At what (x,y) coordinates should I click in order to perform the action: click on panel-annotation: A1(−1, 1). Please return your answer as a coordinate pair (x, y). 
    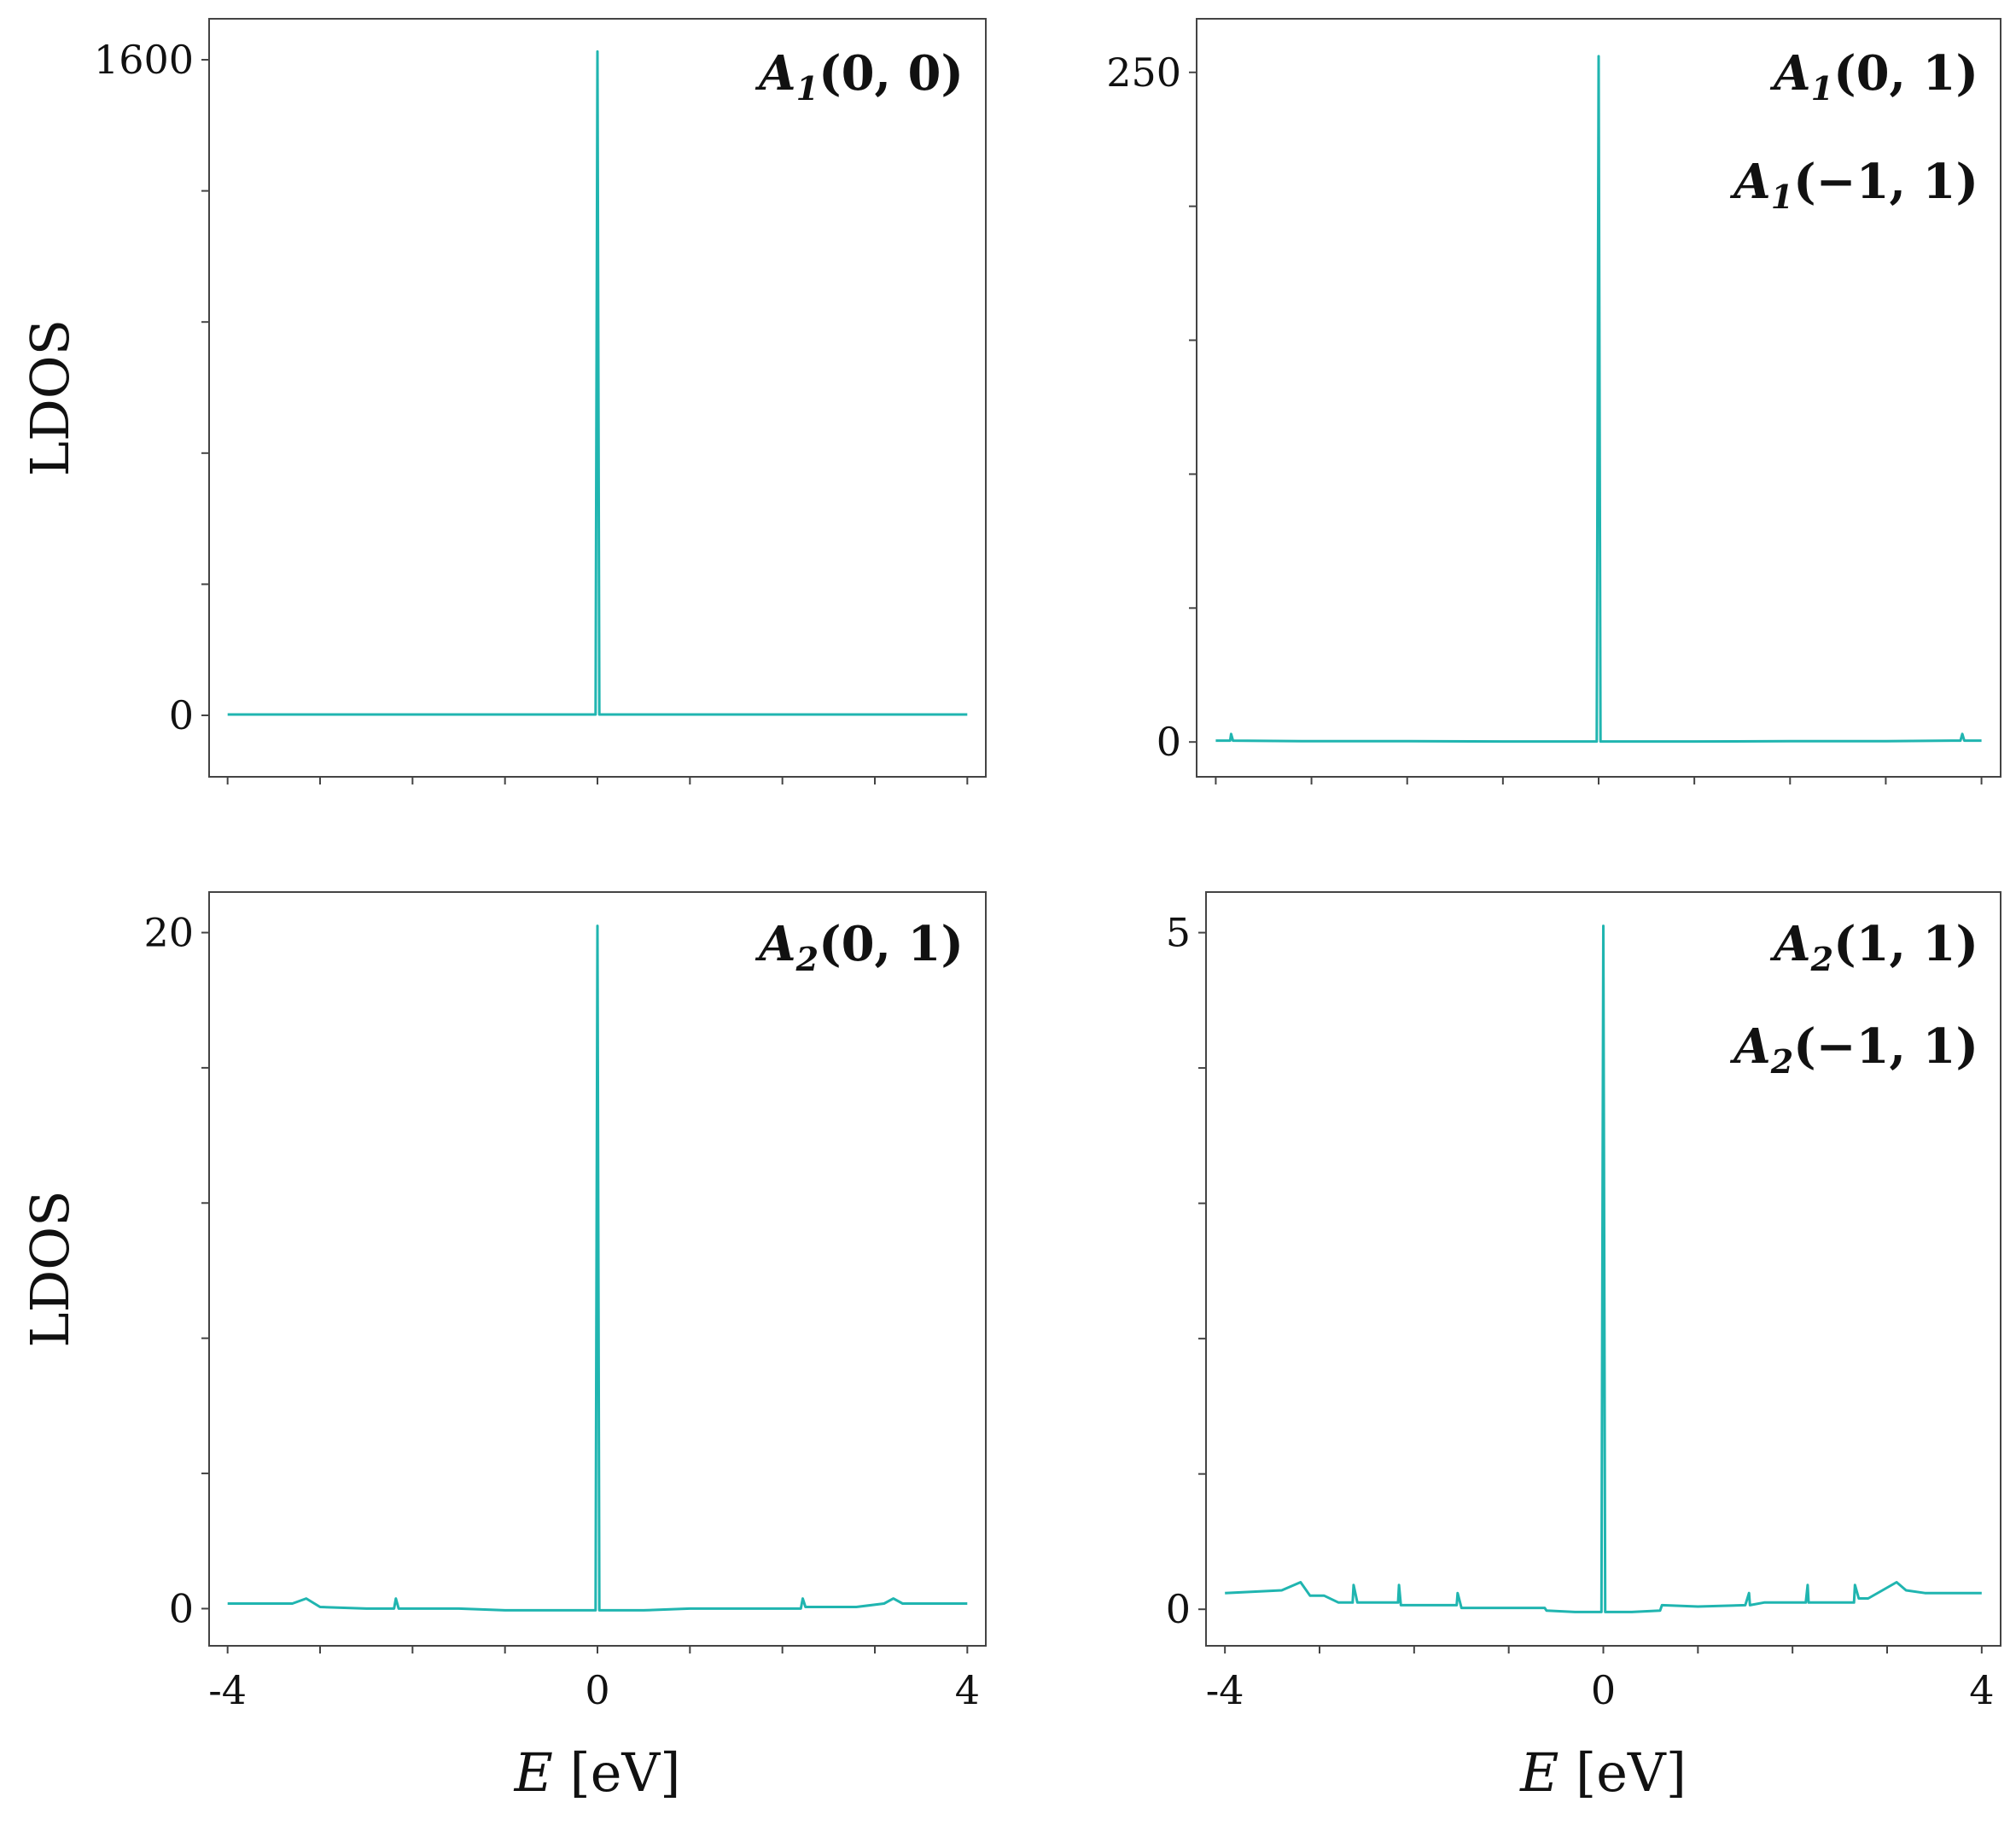
    Looking at the image, I should click on (1854, 185).